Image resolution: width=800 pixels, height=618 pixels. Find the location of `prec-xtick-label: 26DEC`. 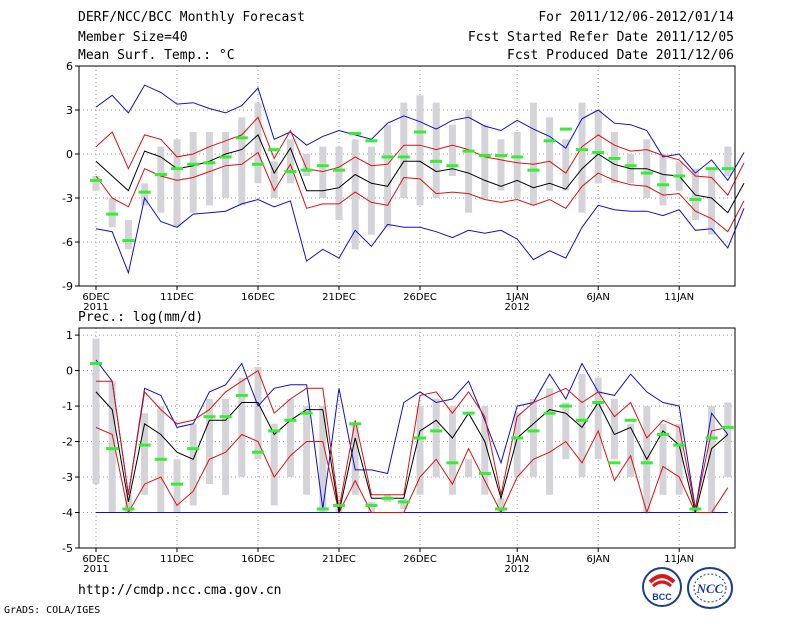

prec-xtick-label: 26DEC is located at coordinates (420, 559).